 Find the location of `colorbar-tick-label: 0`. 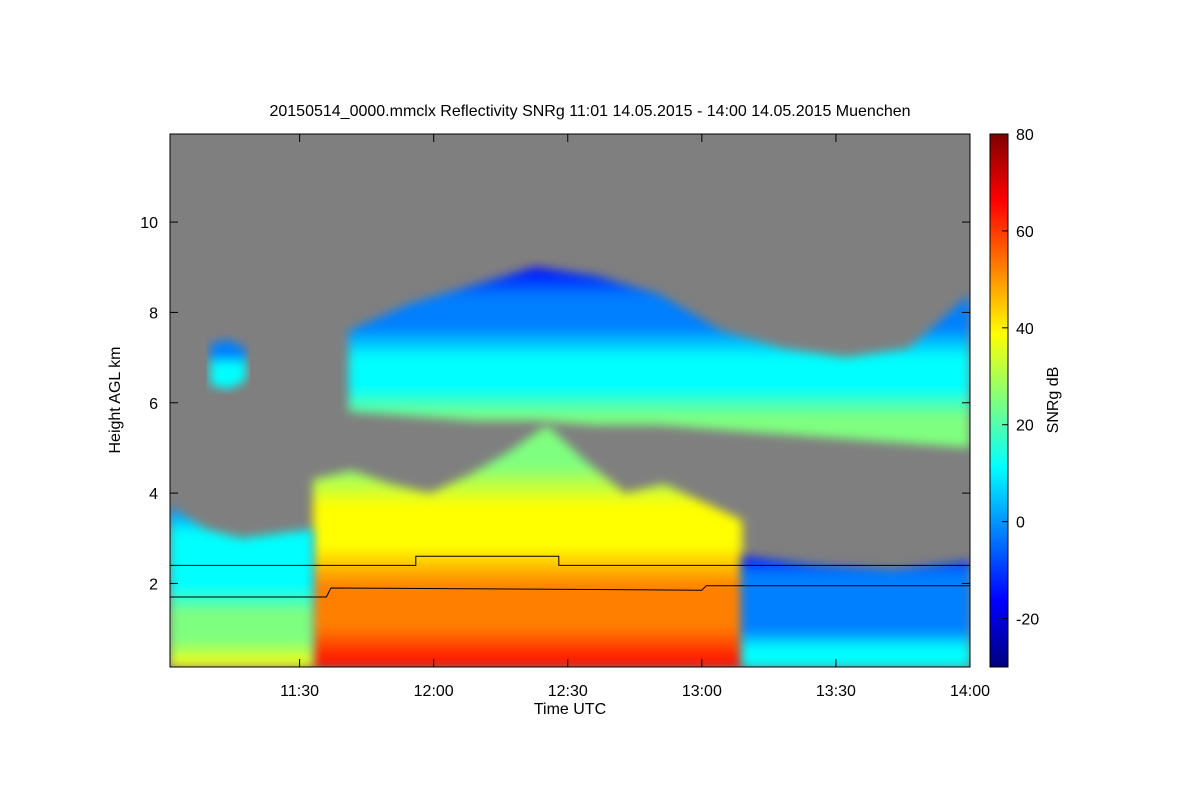

colorbar-tick-label: 0 is located at coordinates (1020, 523).